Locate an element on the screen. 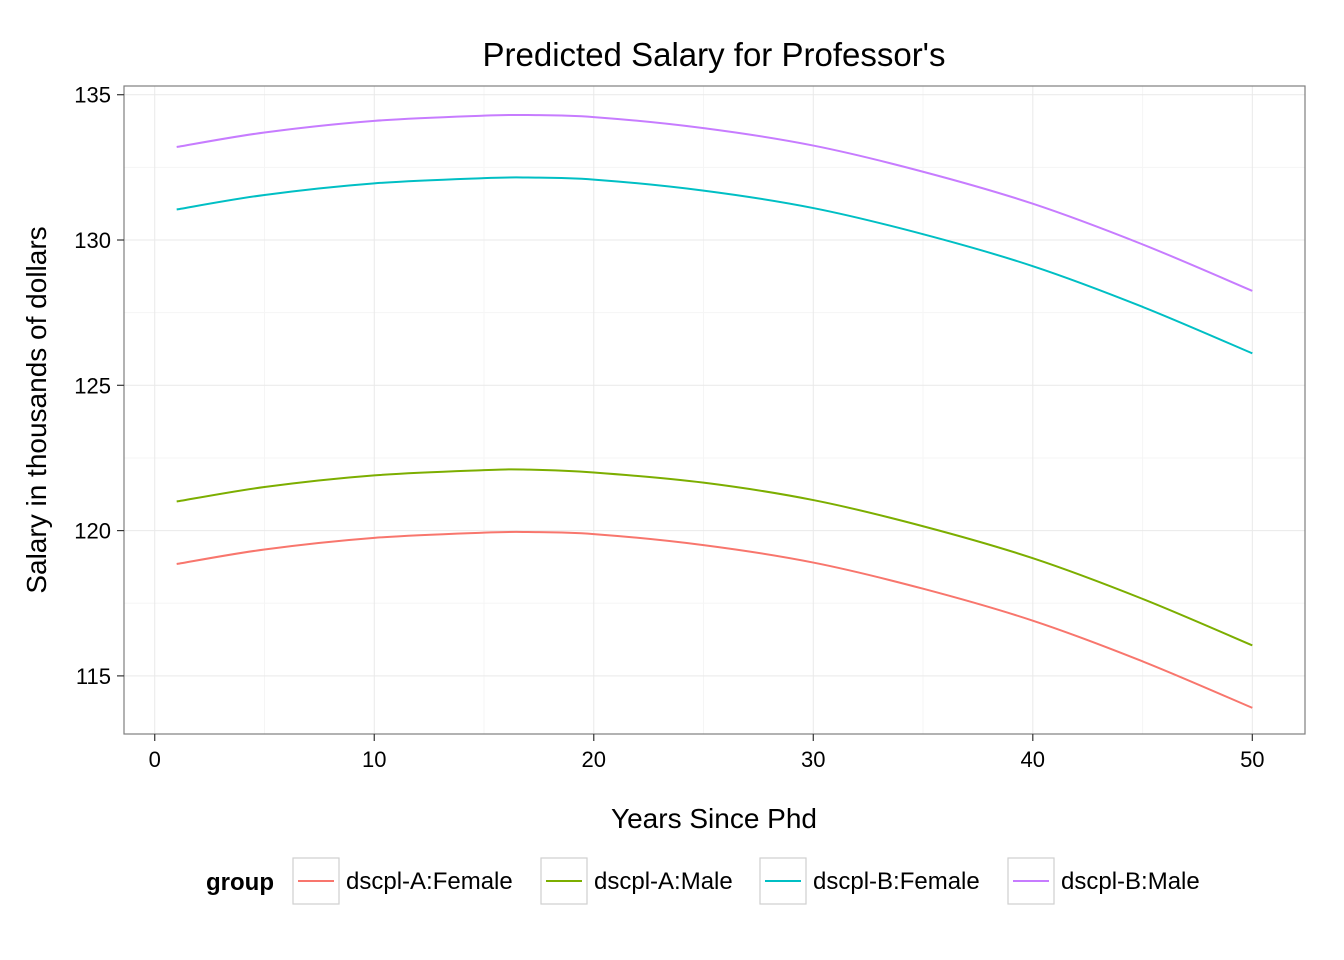 Image resolution: width=1344 pixels, height=960 pixels. legend-label: dscpl-B:Male is located at coordinates (1130, 881).